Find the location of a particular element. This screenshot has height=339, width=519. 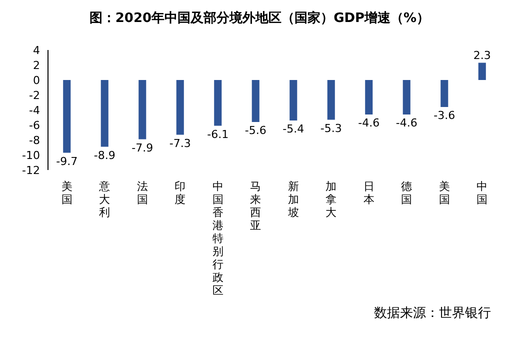

source-note: 数据来源：世界银行 is located at coordinates (432, 313).